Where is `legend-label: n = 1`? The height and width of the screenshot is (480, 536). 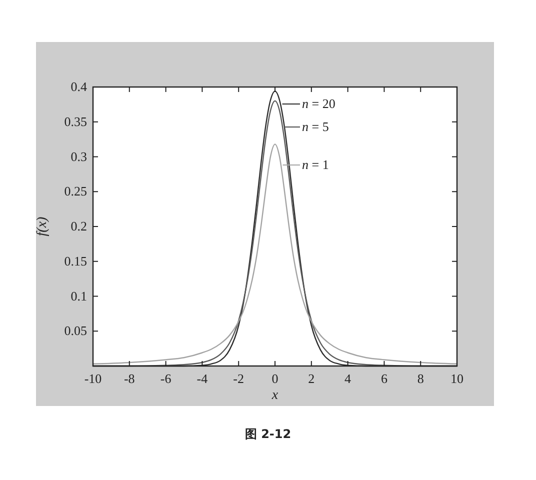
legend-label: n = 1 is located at coordinates (315, 164).